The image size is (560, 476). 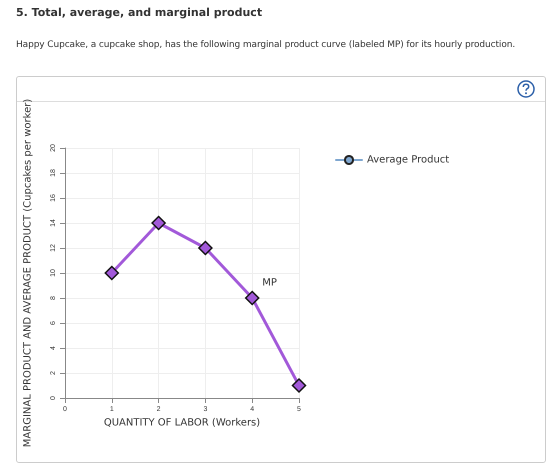 I want to click on legend-label: Average Product, so click(x=408, y=160).